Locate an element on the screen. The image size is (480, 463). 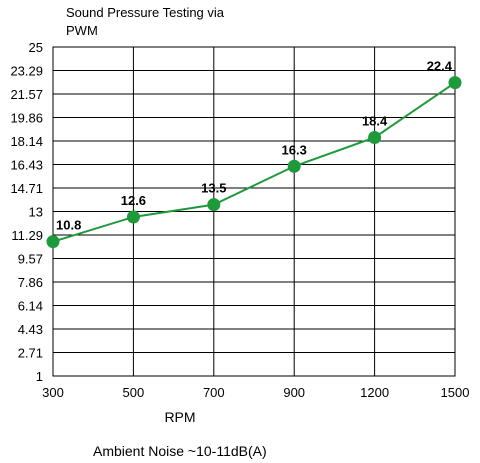
y-tick-label: 7.86 is located at coordinates (30, 282).